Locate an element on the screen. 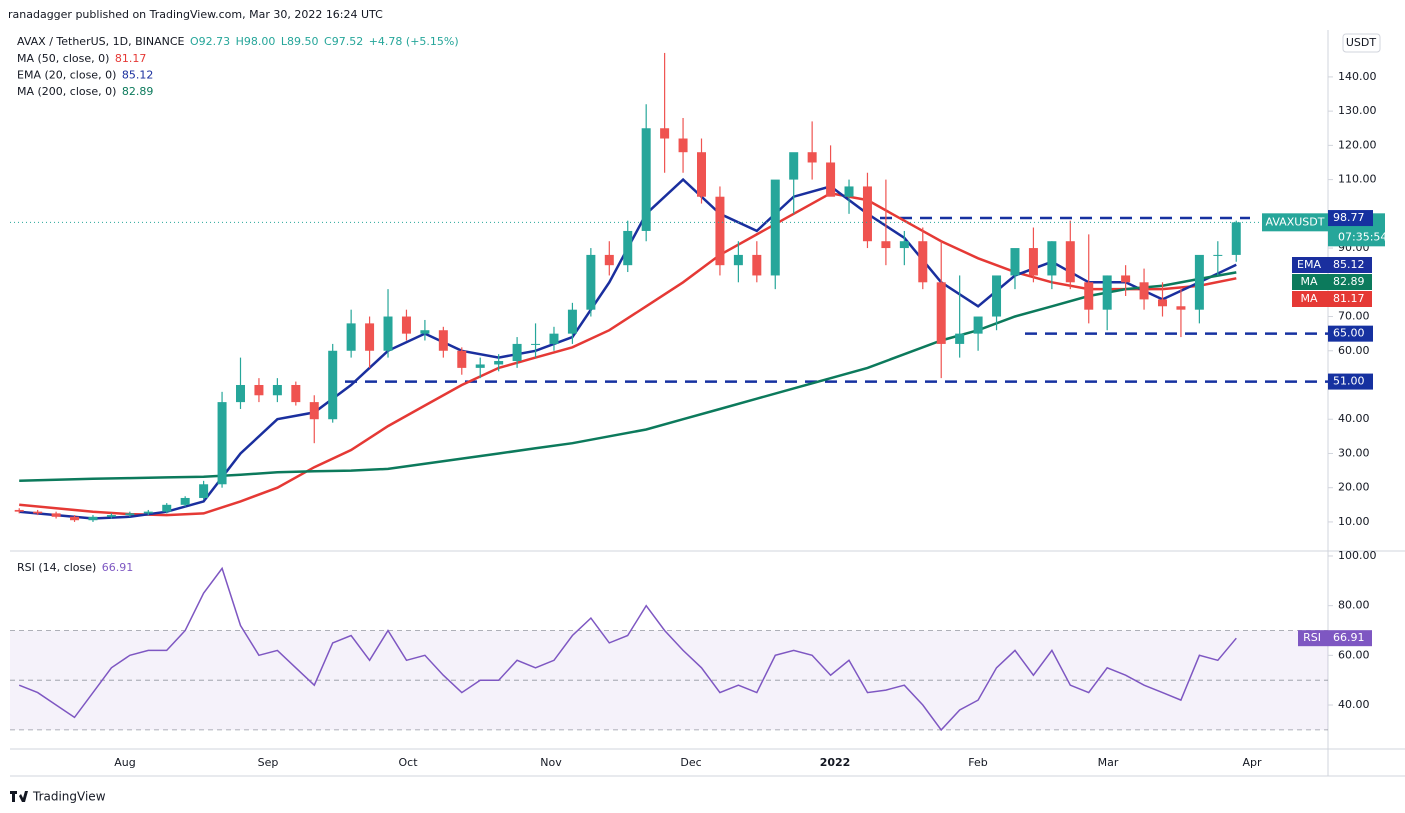 The width and height of the screenshot is (1405, 813). x-tick-label: Dec is located at coordinates (690, 762).